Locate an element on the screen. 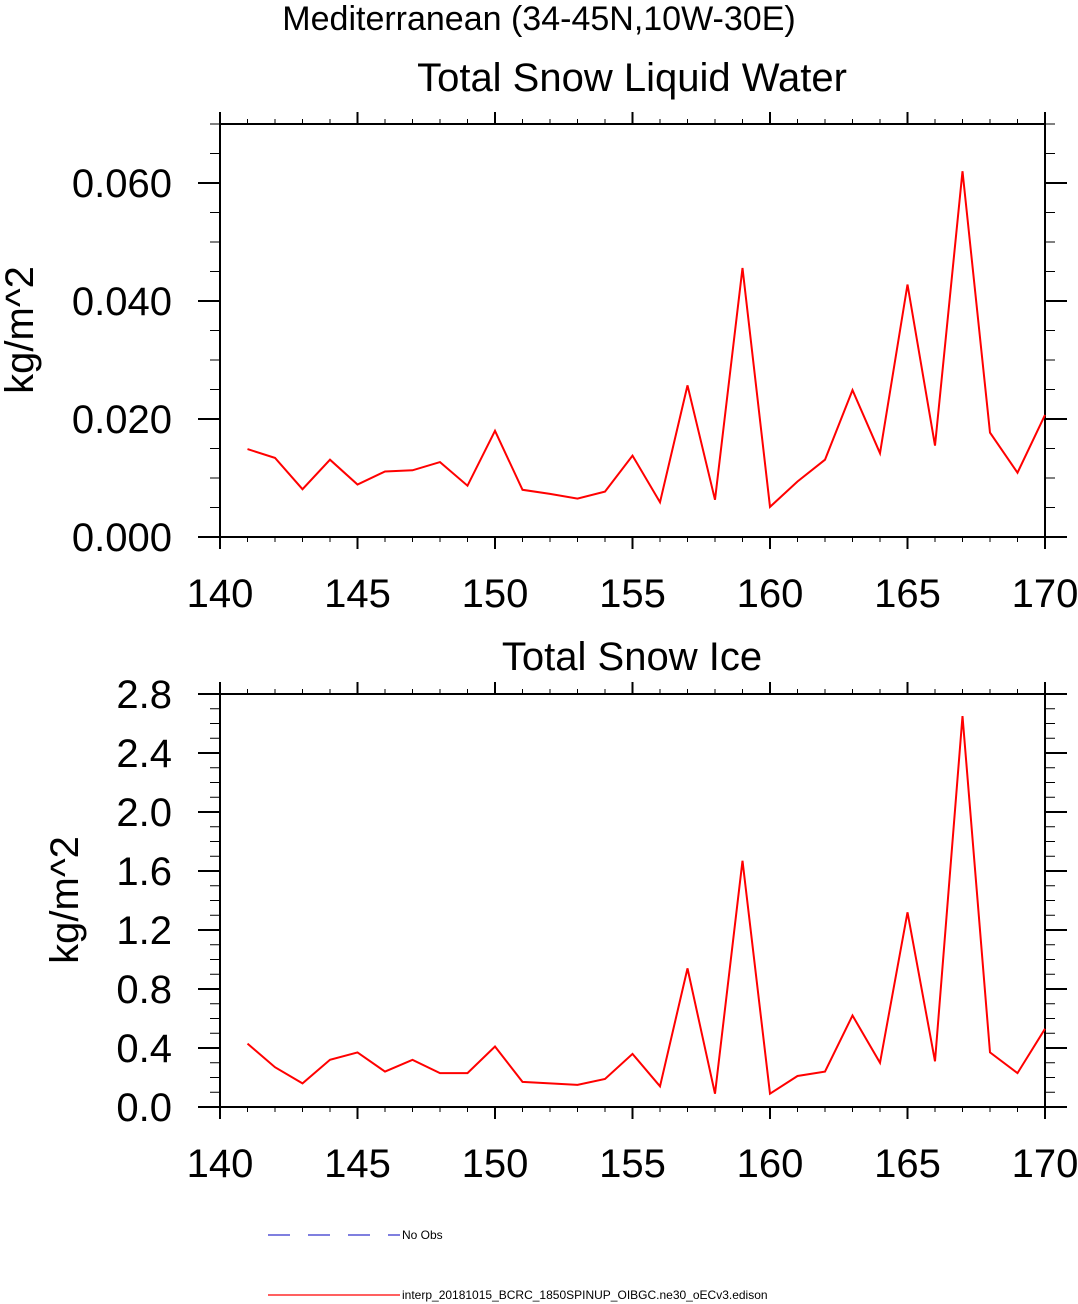  y-tick-label: 0.040 is located at coordinates (122, 302).